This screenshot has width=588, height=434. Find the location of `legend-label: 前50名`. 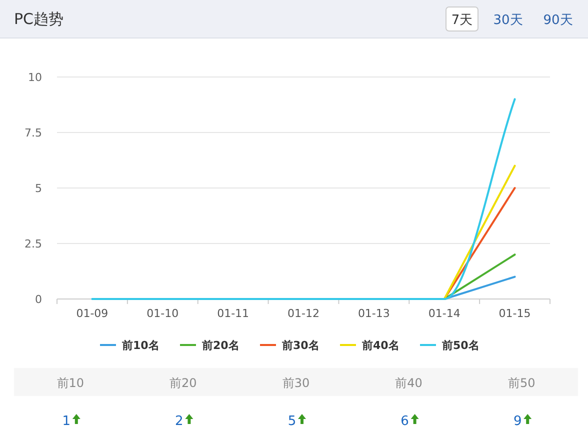

legend-label: 前50名 is located at coordinates (460, 345).